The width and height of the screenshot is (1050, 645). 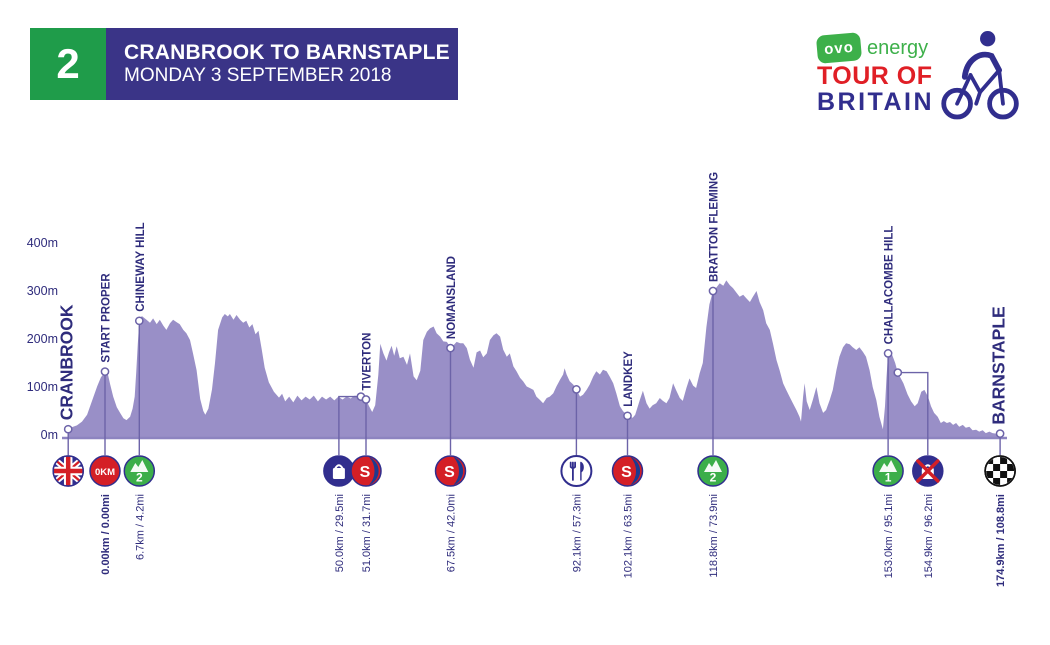 I want to click on distance-label: 51.0km / 31.7mi, so click(x=367, y=533).